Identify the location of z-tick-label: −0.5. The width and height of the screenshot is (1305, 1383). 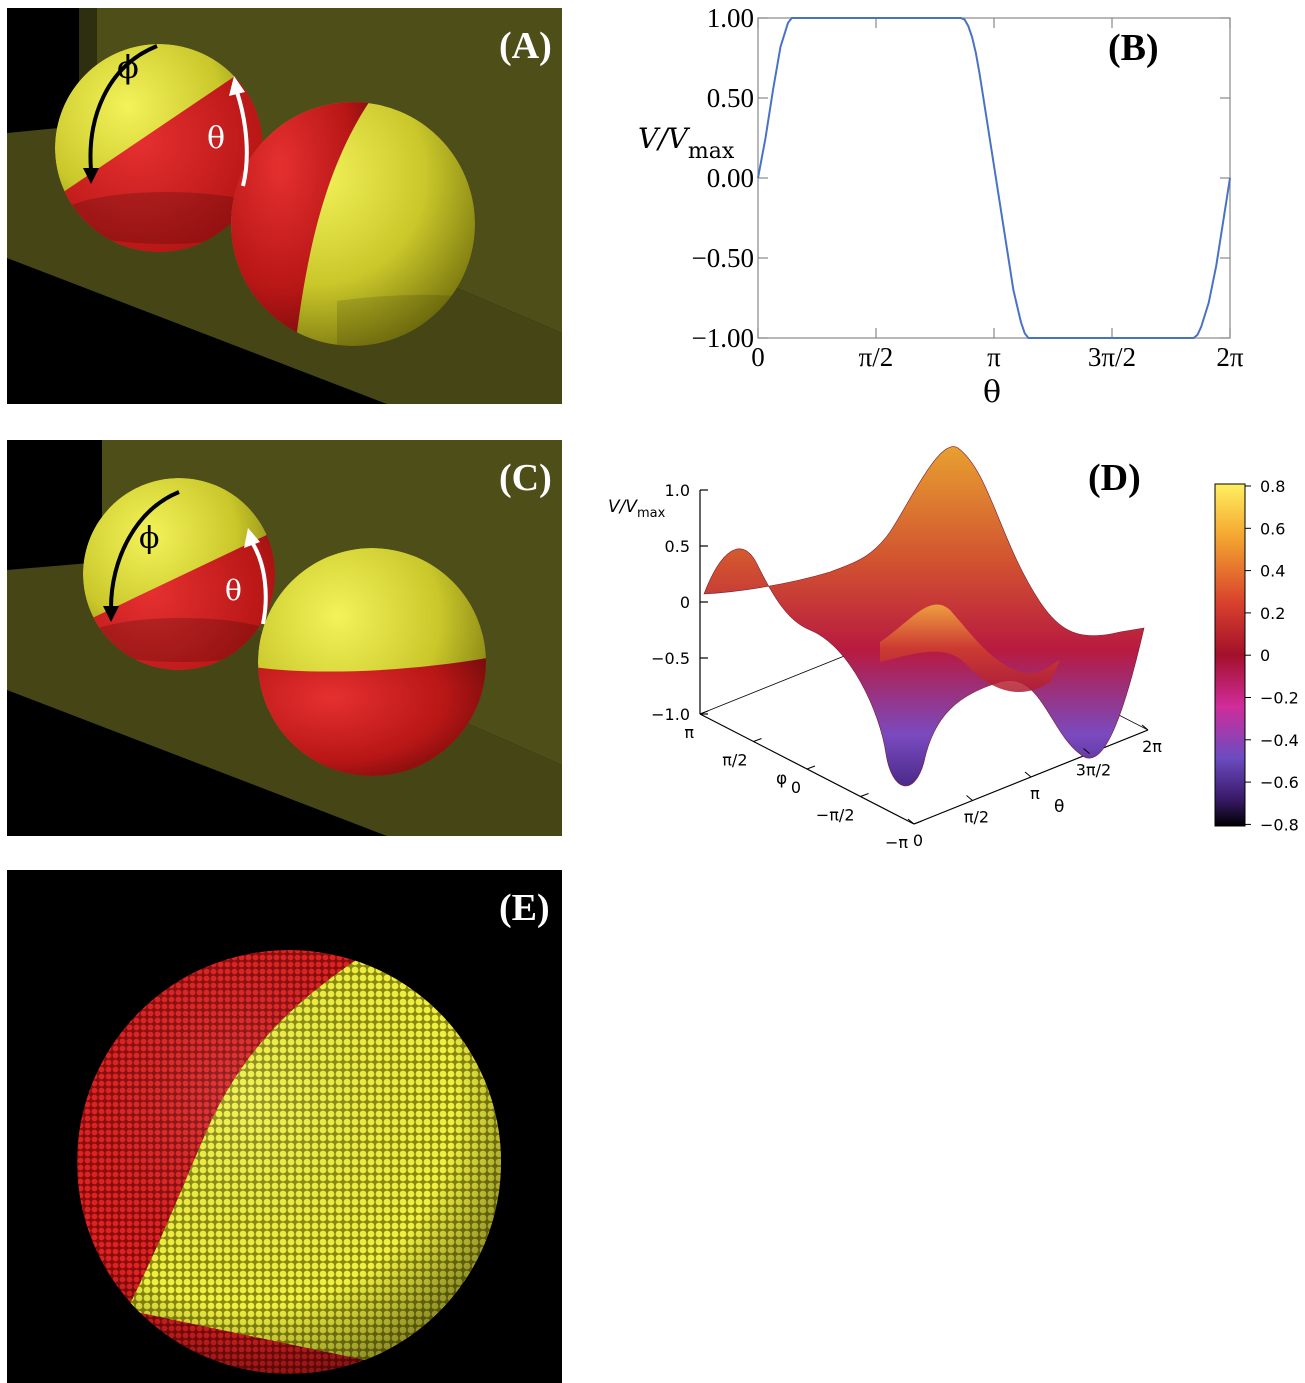
(670, 658).